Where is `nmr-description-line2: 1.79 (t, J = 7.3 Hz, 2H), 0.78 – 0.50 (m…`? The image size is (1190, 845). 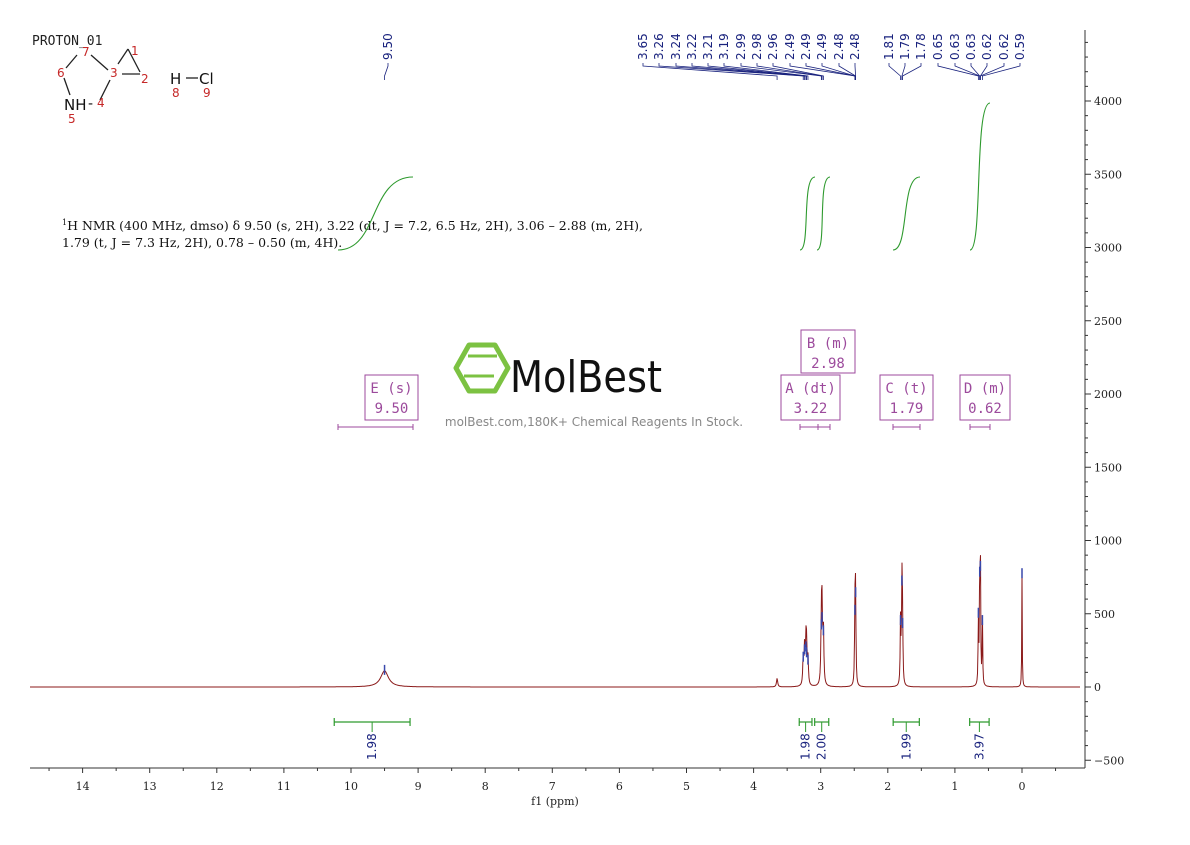
nmr-description-line2: 1.79 (t, J = 7.3 Hz, 2H), 0.78 – 0.50 (m… is located at coordinates (202, 242).